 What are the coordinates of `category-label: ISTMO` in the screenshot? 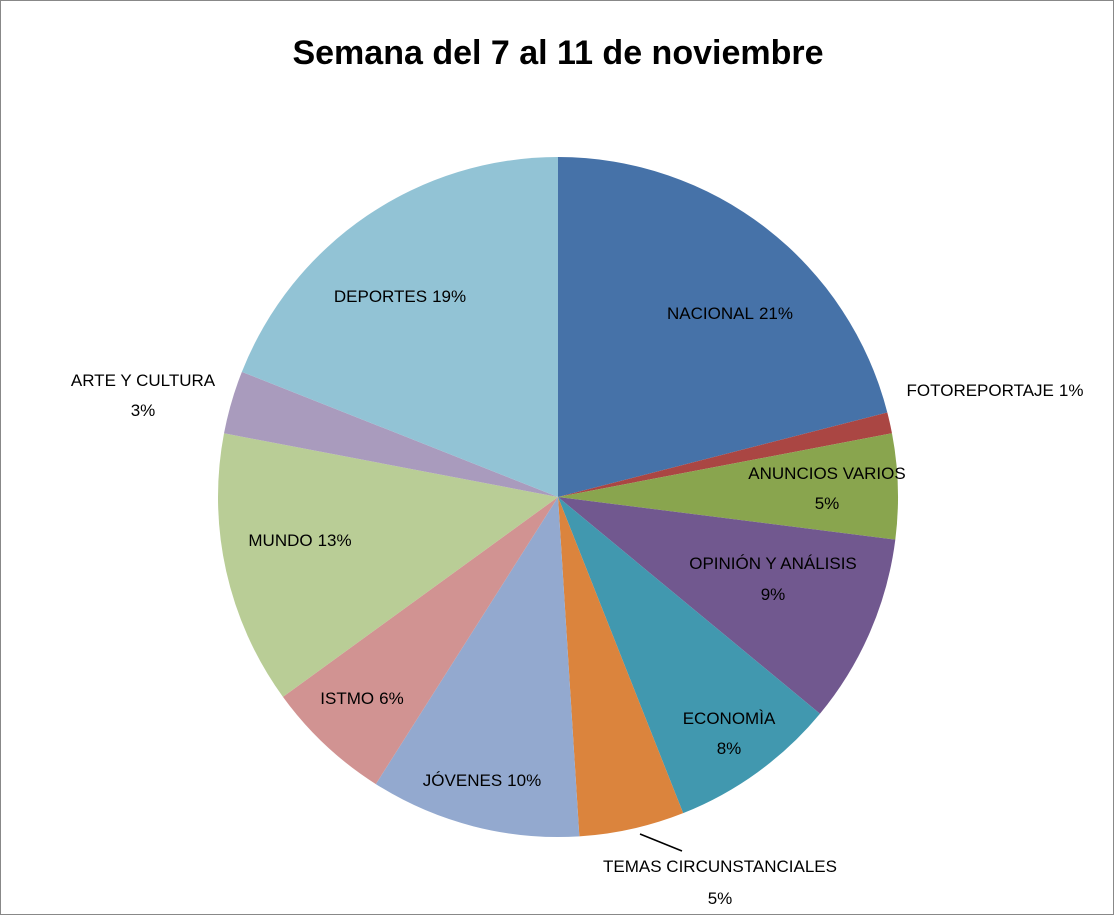 It's located at (347, 698).